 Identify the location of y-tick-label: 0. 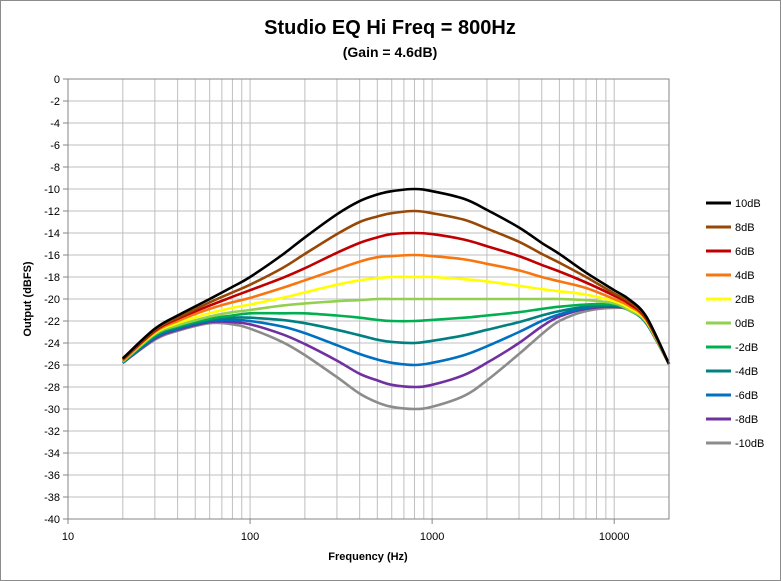
(57, 80).